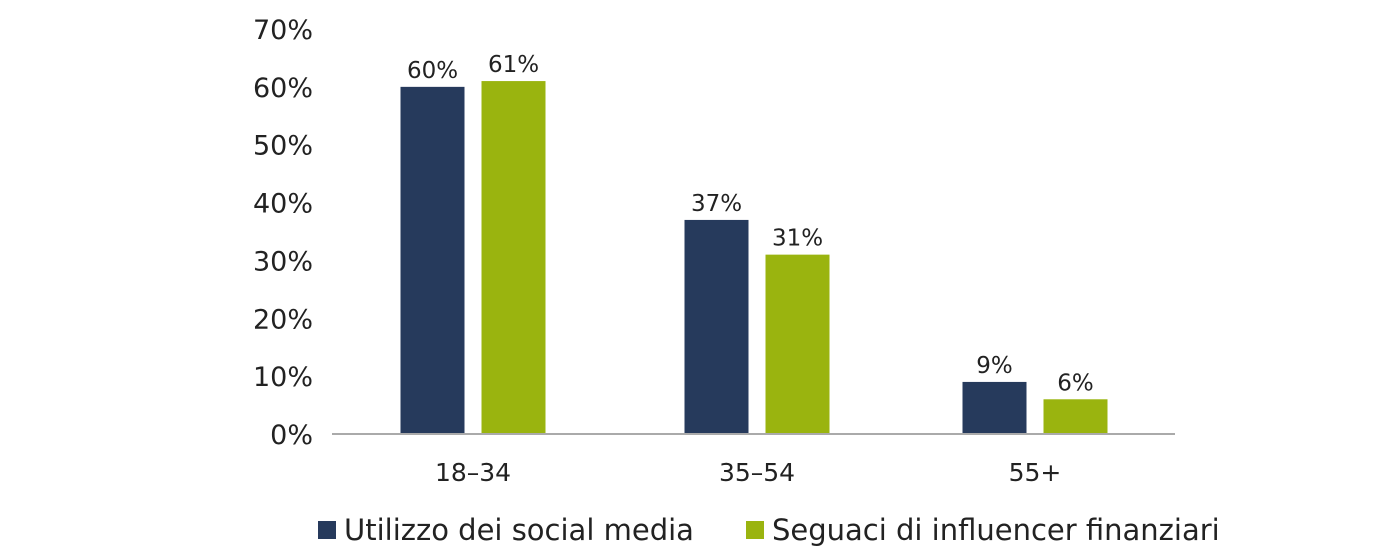 The height and width of the screenshot is (550, 1386). What do you see at coordinates (513, 65) in the screenshot?
I see `bar-value-label: 61%` at bounding box center [513, 65].